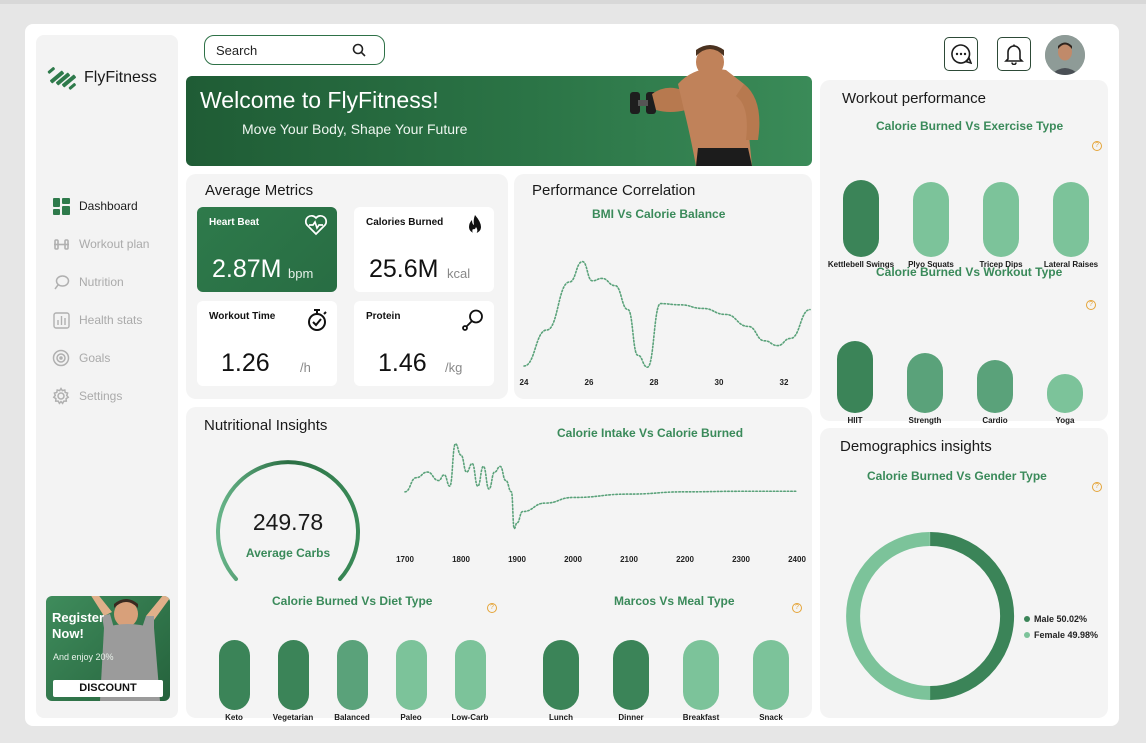  What do you see at coordinates (701, 675) in the screenshot?
I see `bar-breakfast` at bounding box center [701, 675].